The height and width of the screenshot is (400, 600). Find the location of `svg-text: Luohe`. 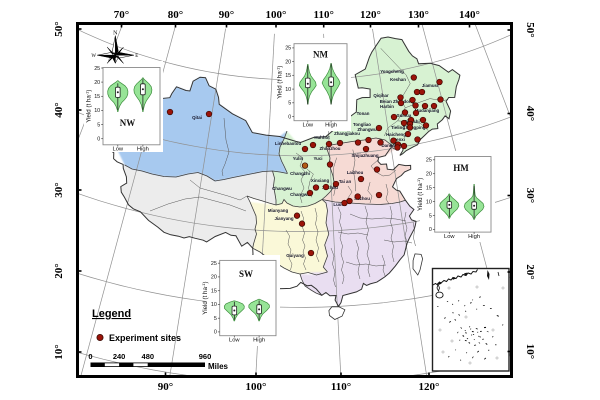

svg-text: Luohe is located at coordinates (340, 204).